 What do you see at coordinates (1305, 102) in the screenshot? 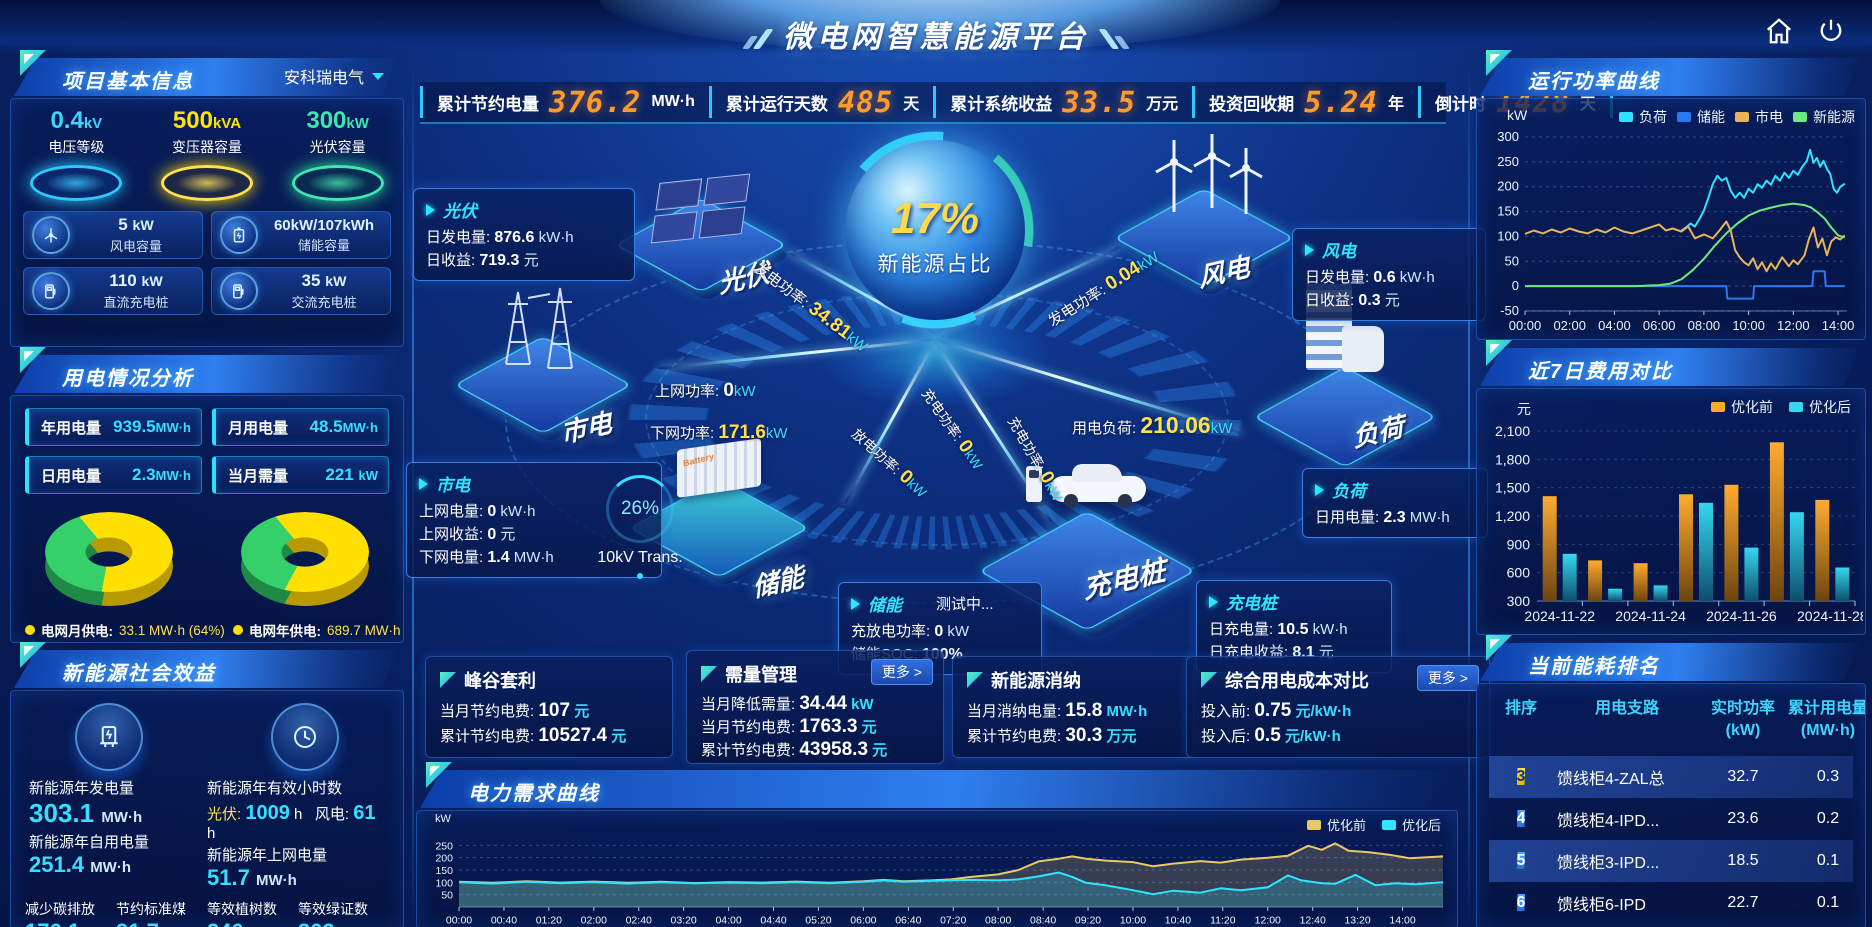
I see `kpi-payback-period: 投资回收期 5.24 年` at bounding box center [1305, 102].